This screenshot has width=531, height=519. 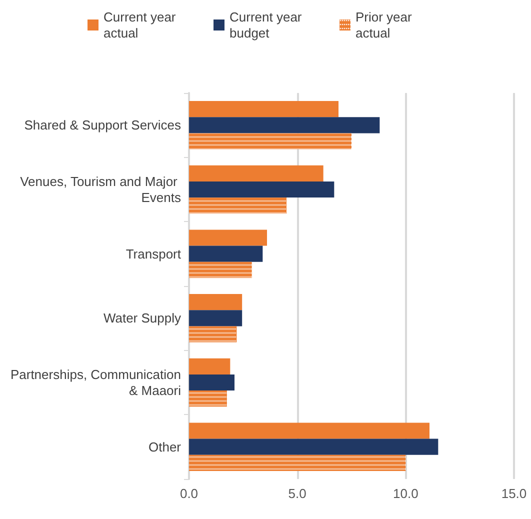 I want to click on y-tick-label: Transport, so click(x=154, y=254).